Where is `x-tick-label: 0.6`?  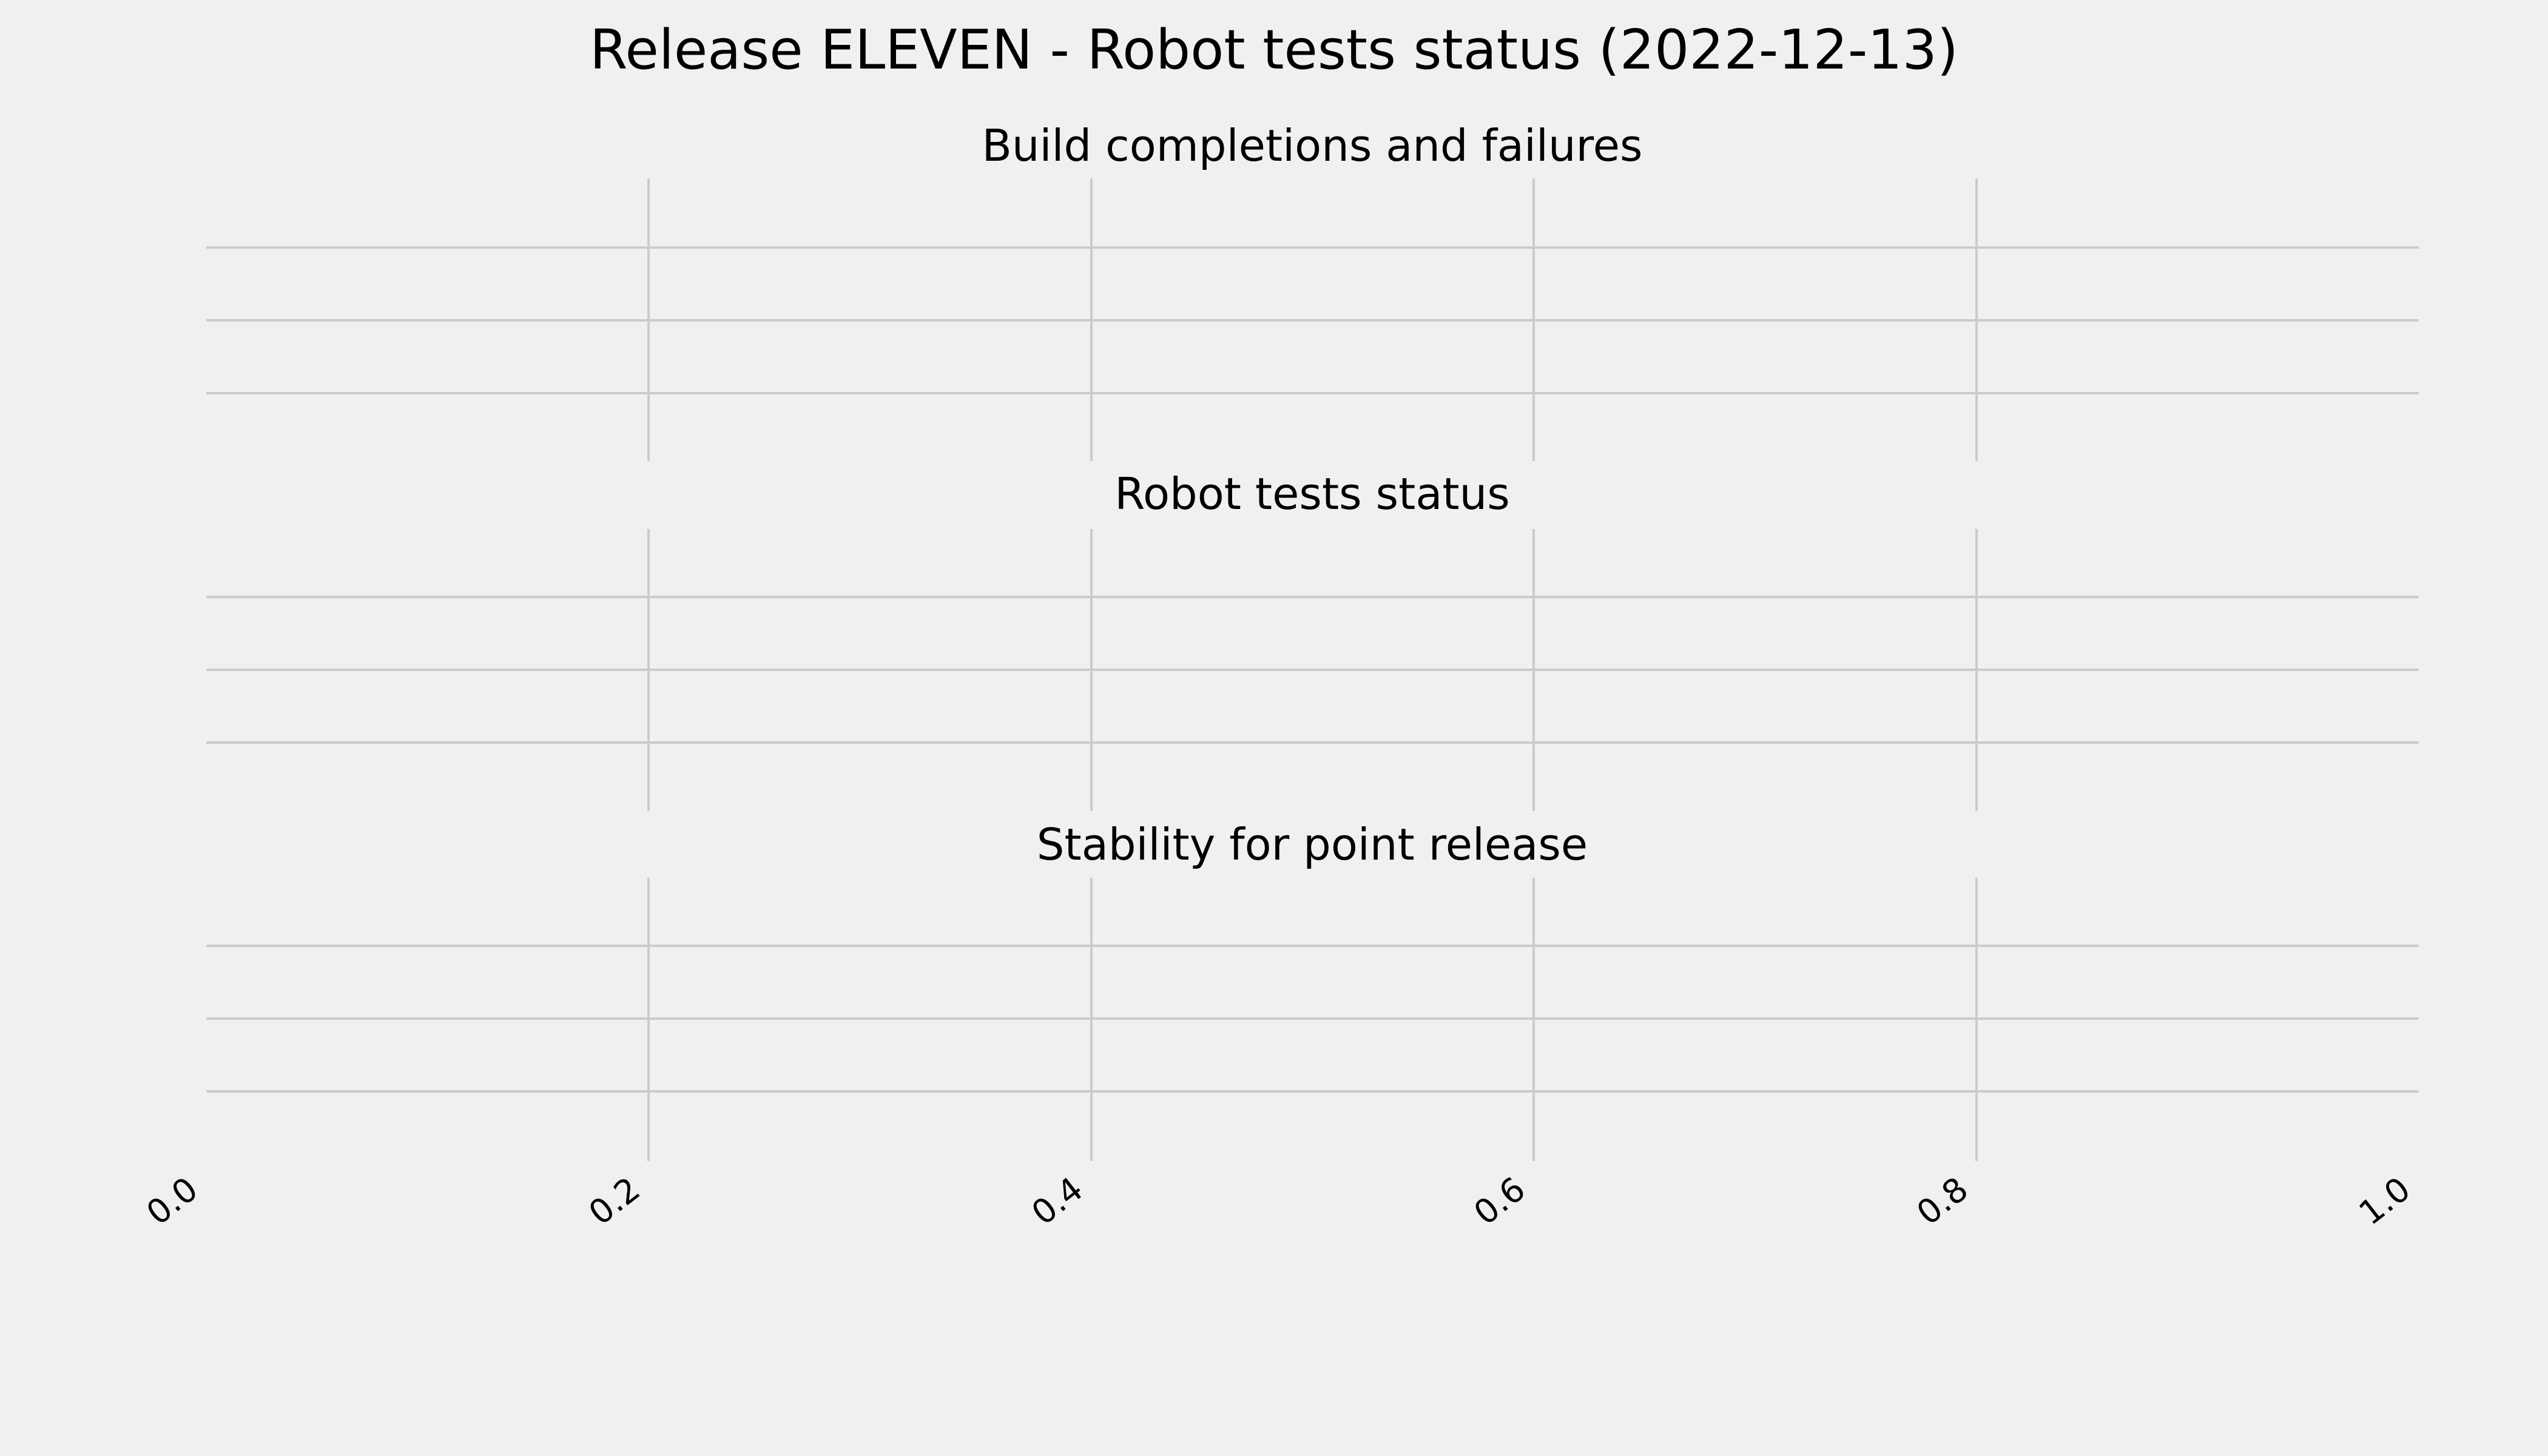 x-tick-label: 0.6 is located at coordinates (1499, 1201).